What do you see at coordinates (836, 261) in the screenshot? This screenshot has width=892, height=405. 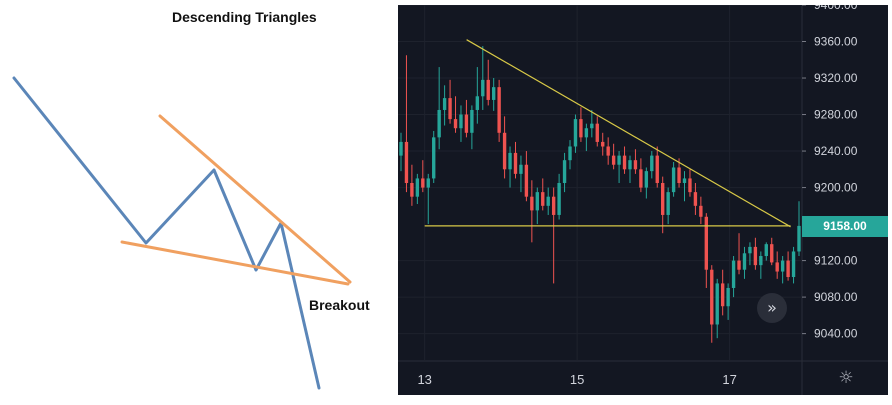 I see `y-tick-label: 9120.00` at bounding box center [836, 261].